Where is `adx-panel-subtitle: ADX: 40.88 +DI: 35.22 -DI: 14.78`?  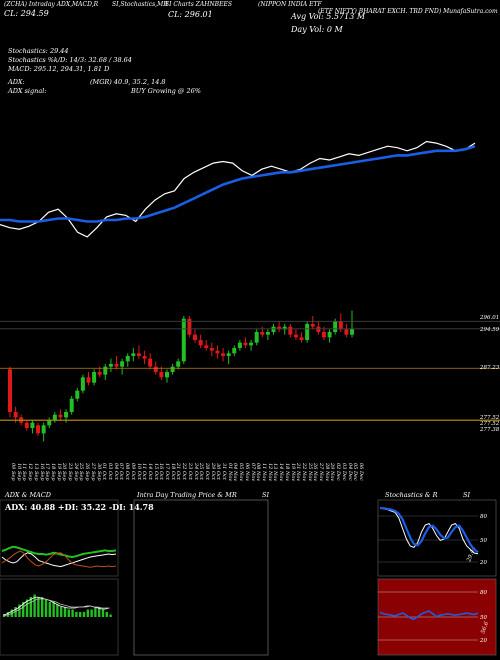 adx-panel-subtitle: ADX: 40.88 +DI: 35.22 -DI: 14.78 is located at coordinates (79, 507).